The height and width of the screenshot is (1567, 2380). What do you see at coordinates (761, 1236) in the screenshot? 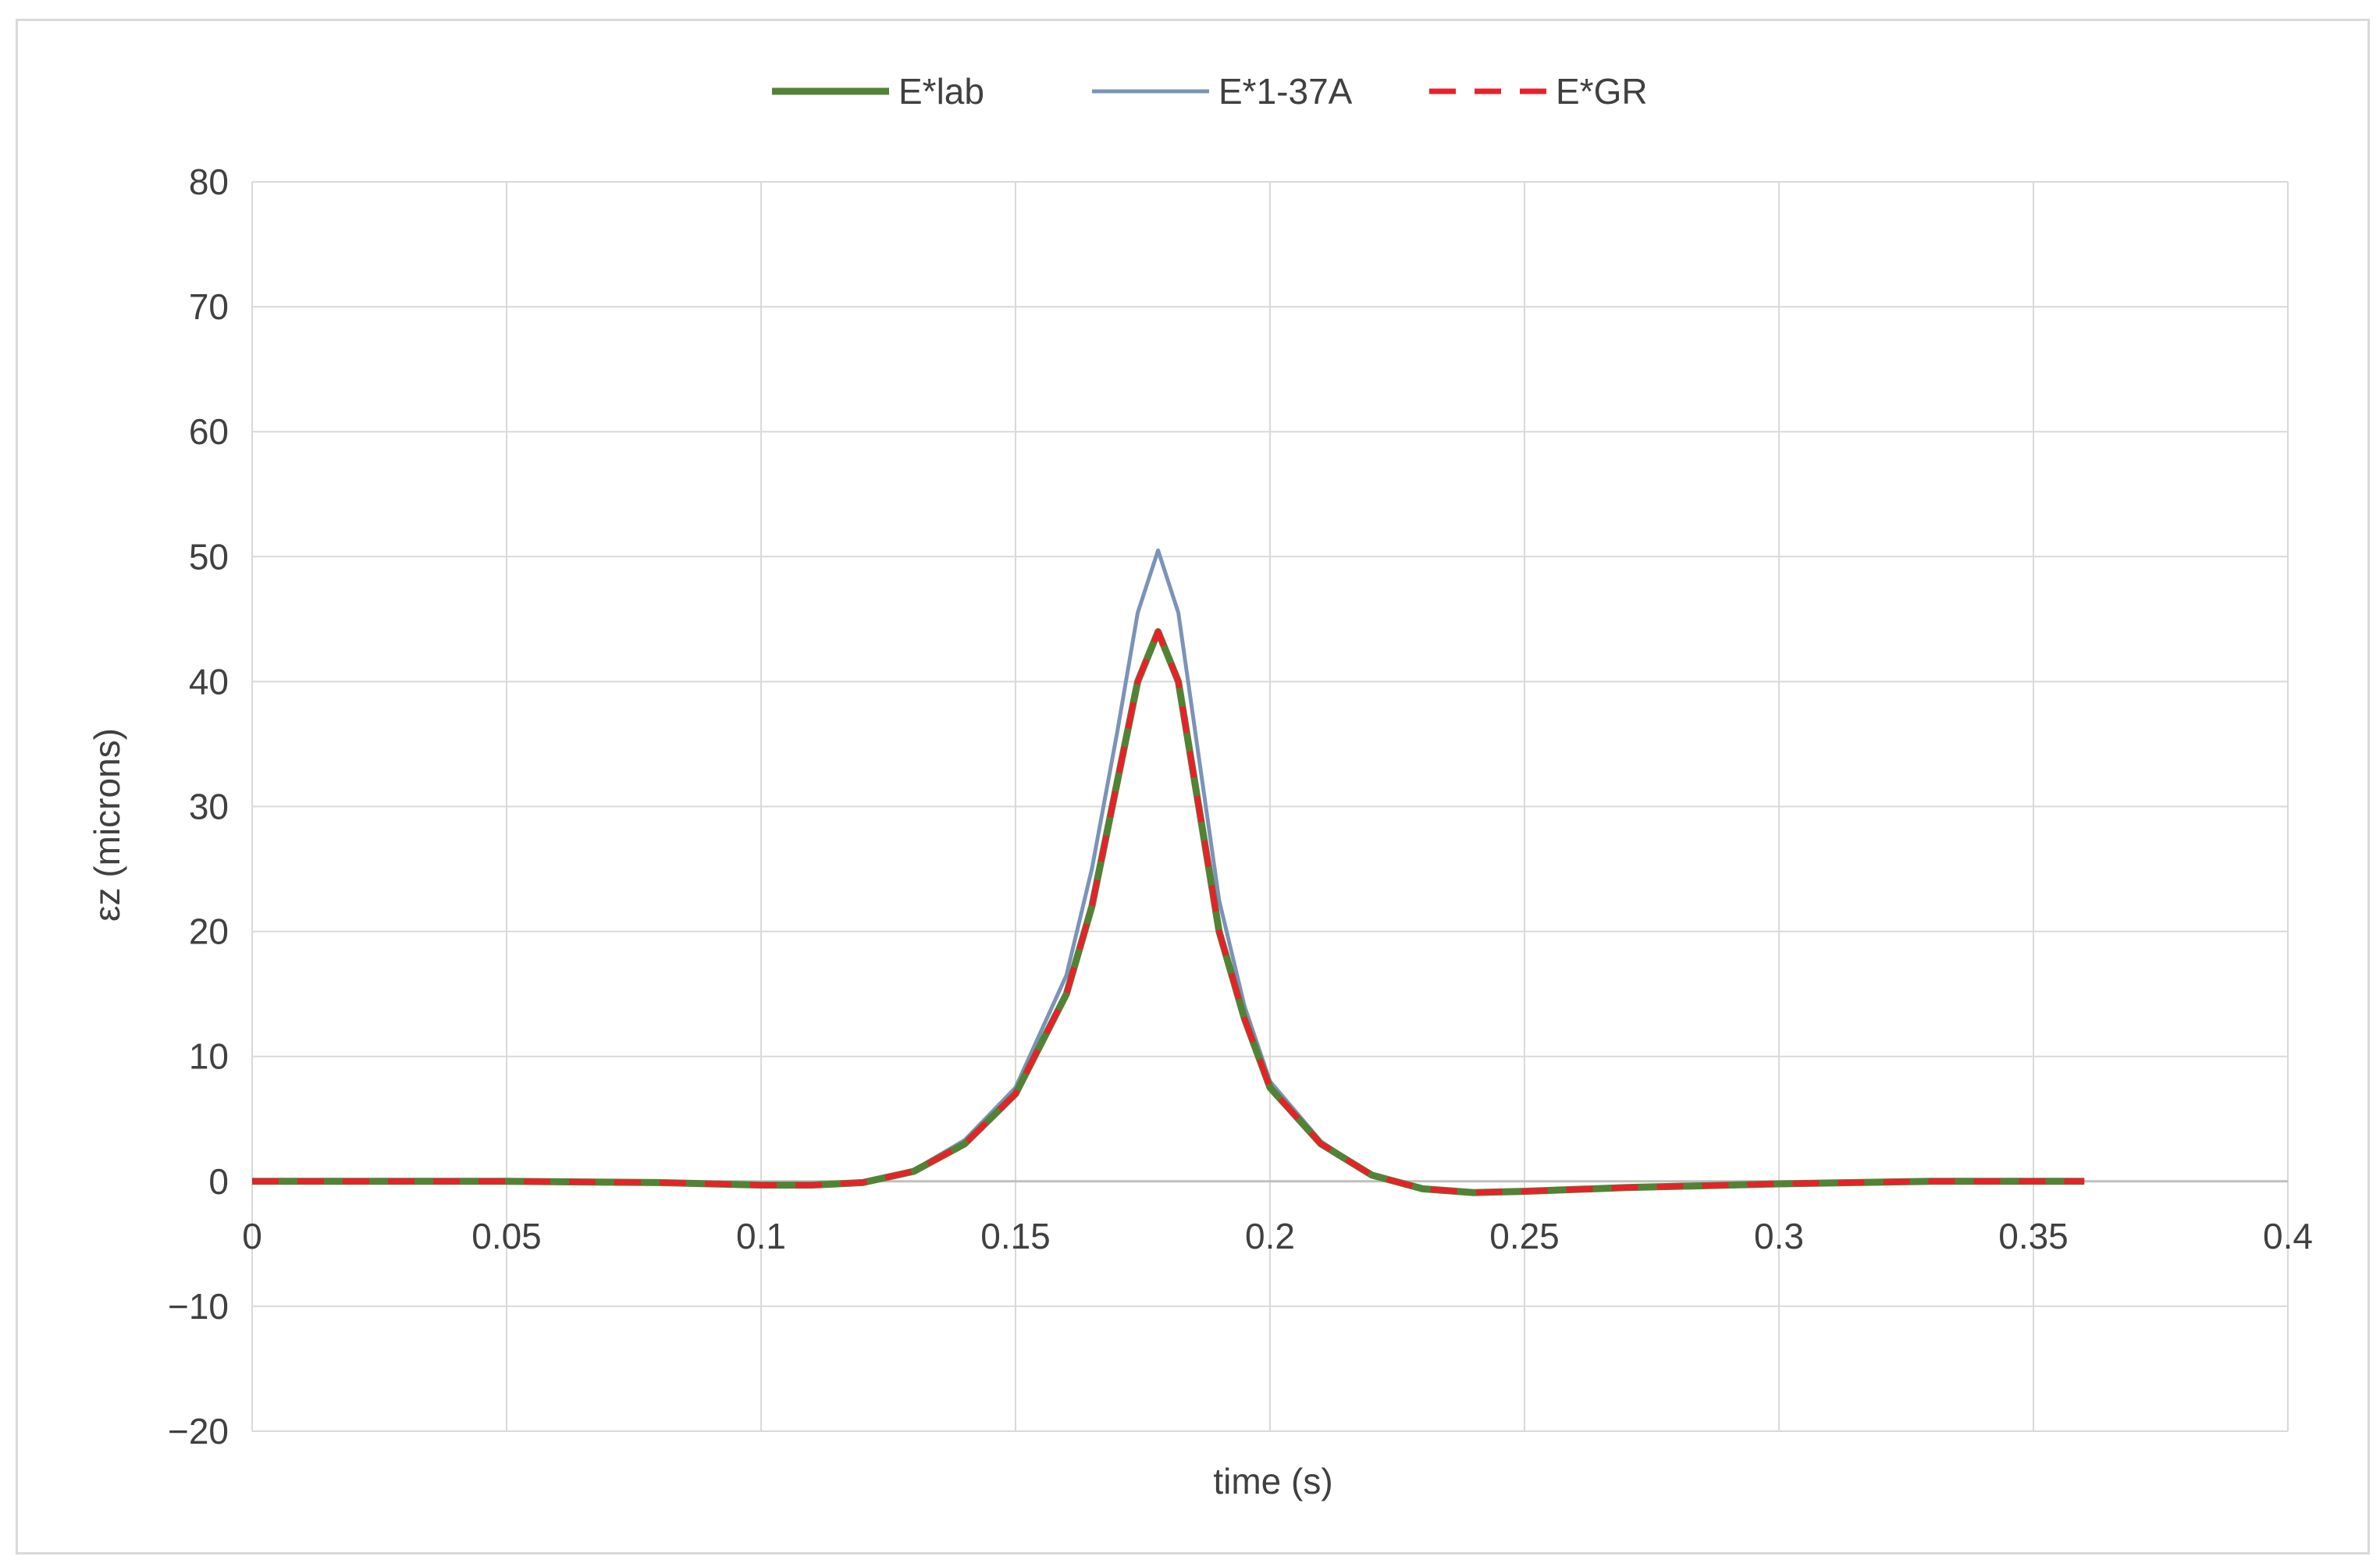
I see `x-tick-label: 0.1` at bounding box center [761, 1236].